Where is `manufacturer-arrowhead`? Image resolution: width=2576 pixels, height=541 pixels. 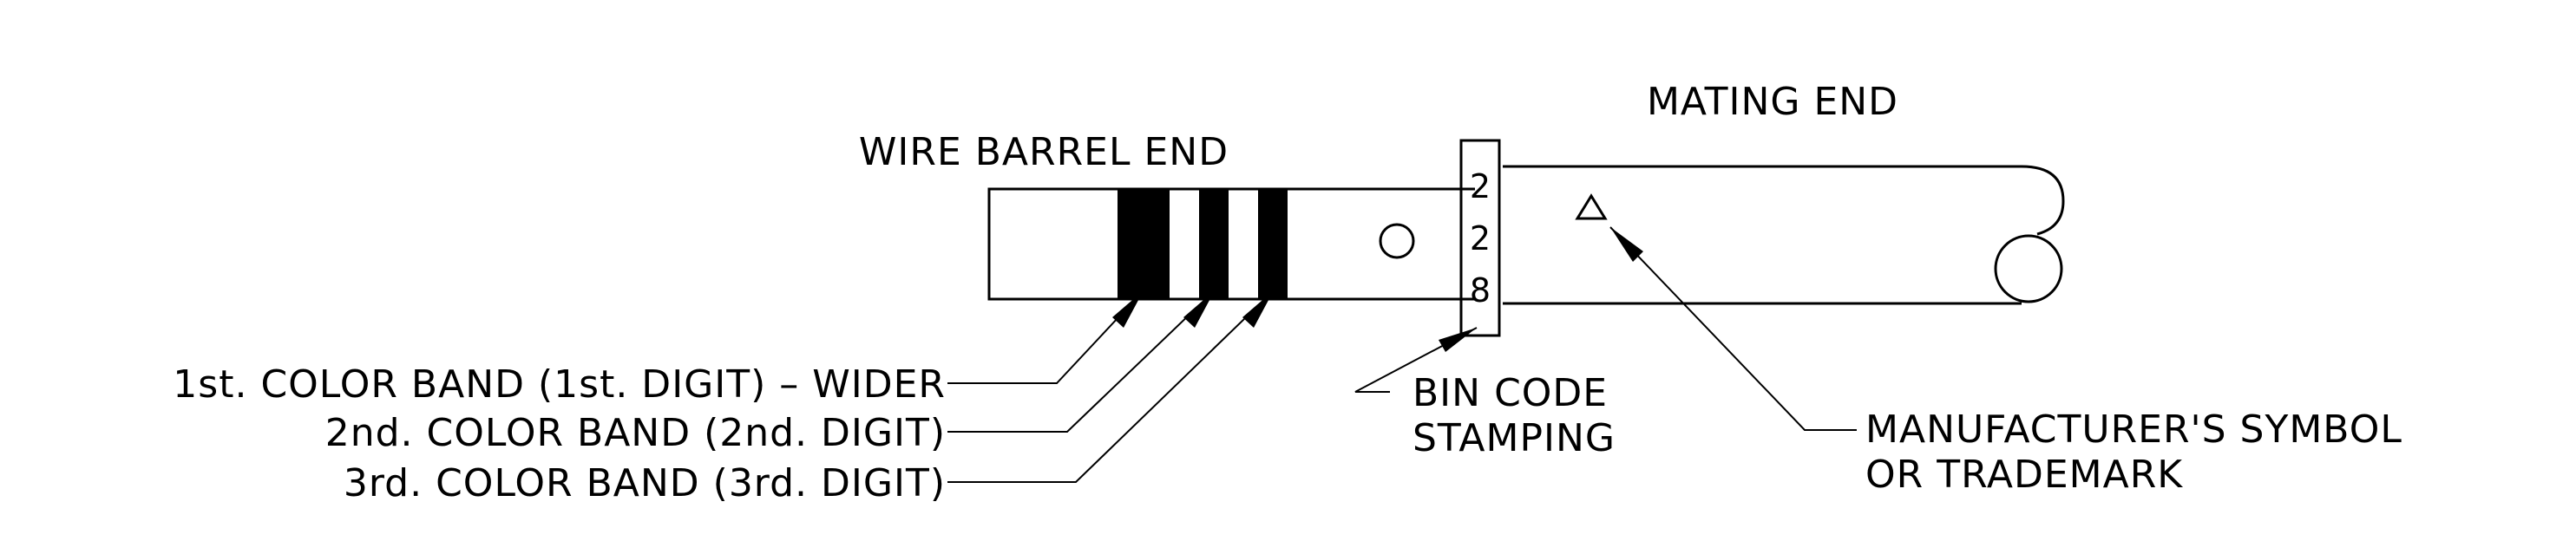
manufacturer-arrowhead is located at coordinates (1626, 245).